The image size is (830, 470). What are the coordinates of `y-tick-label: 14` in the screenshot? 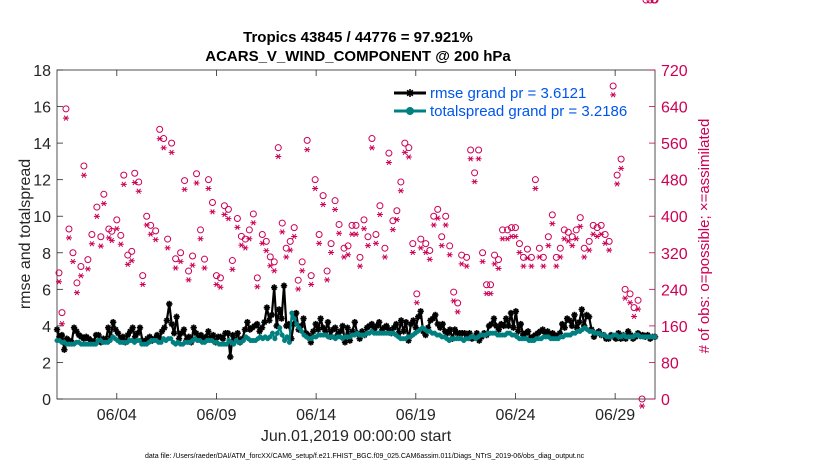 It's located at (42, 144).